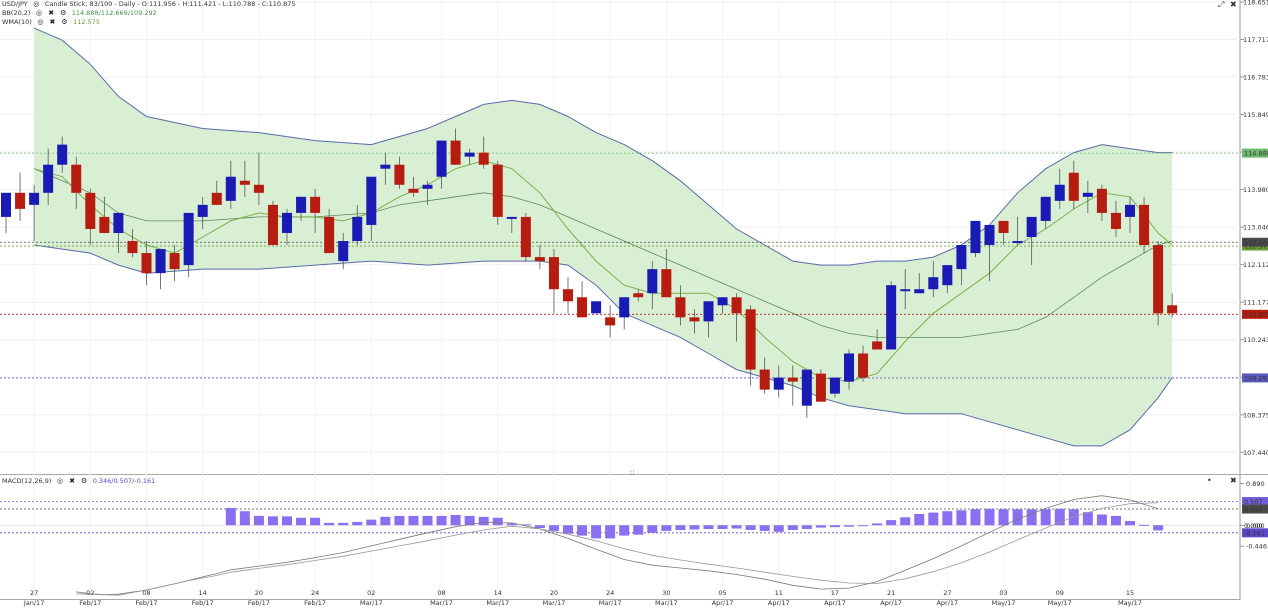 The width and height of the screenshot is (1268, 612). I want to click on macd-y-tick-label: 0.000, so click(1255, 526).